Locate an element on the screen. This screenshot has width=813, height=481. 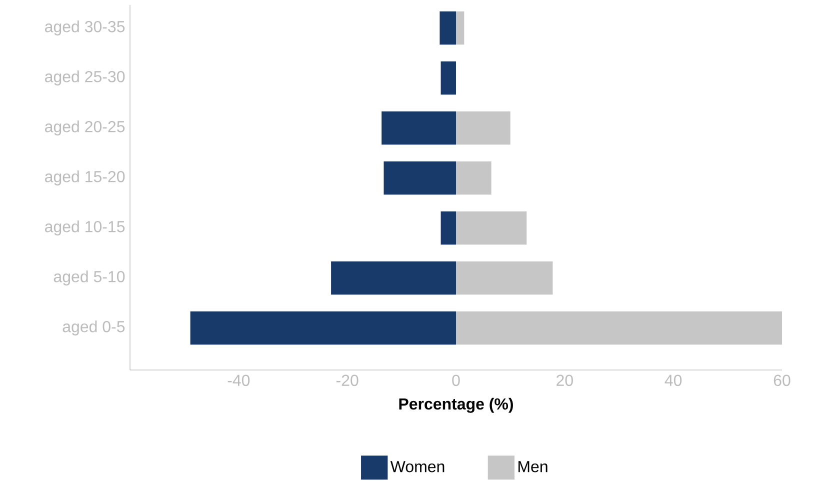
x-tick-label: 20 is located at coordinates (564, 380).